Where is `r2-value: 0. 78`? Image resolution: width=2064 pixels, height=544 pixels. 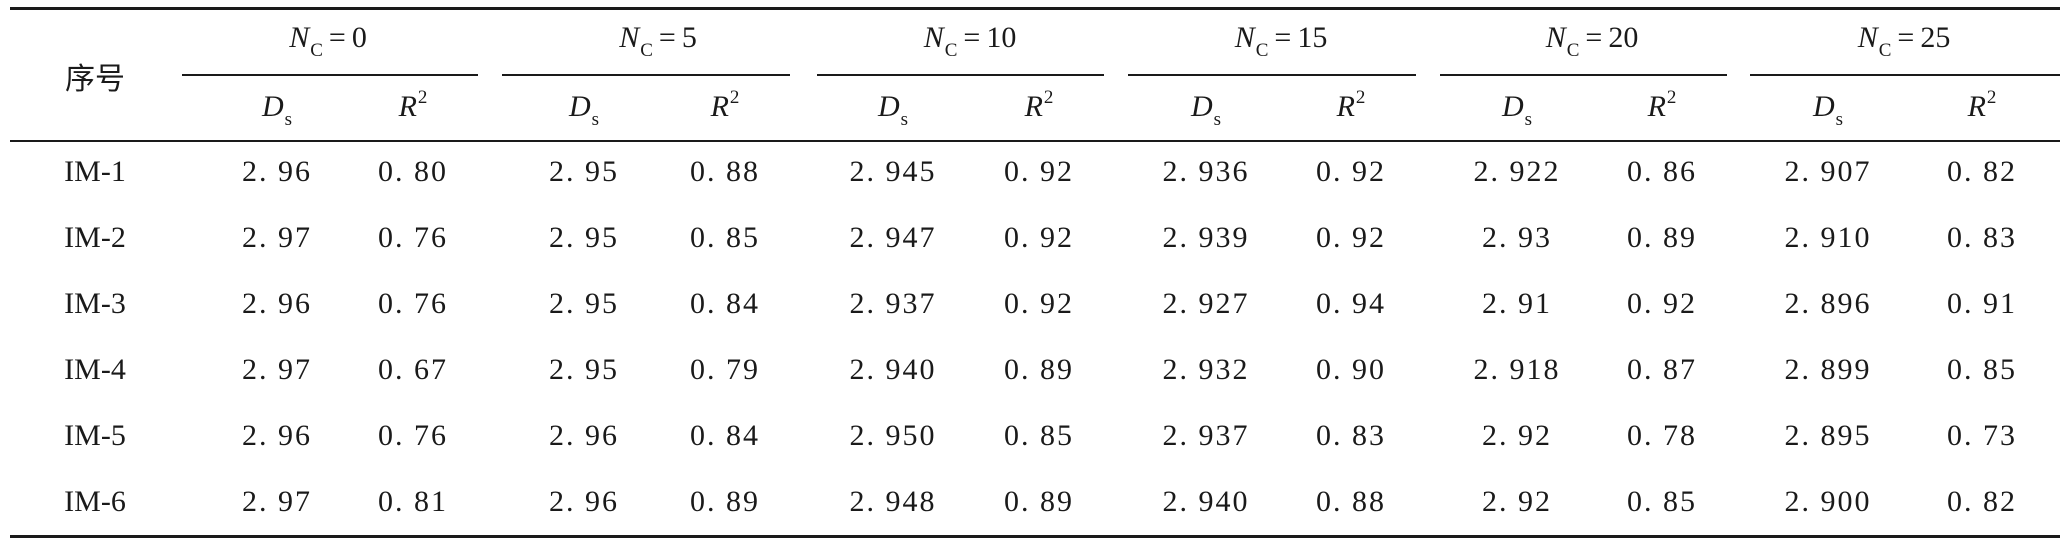
r2-value: 0. 78 is located at coordinates (1662, 435).